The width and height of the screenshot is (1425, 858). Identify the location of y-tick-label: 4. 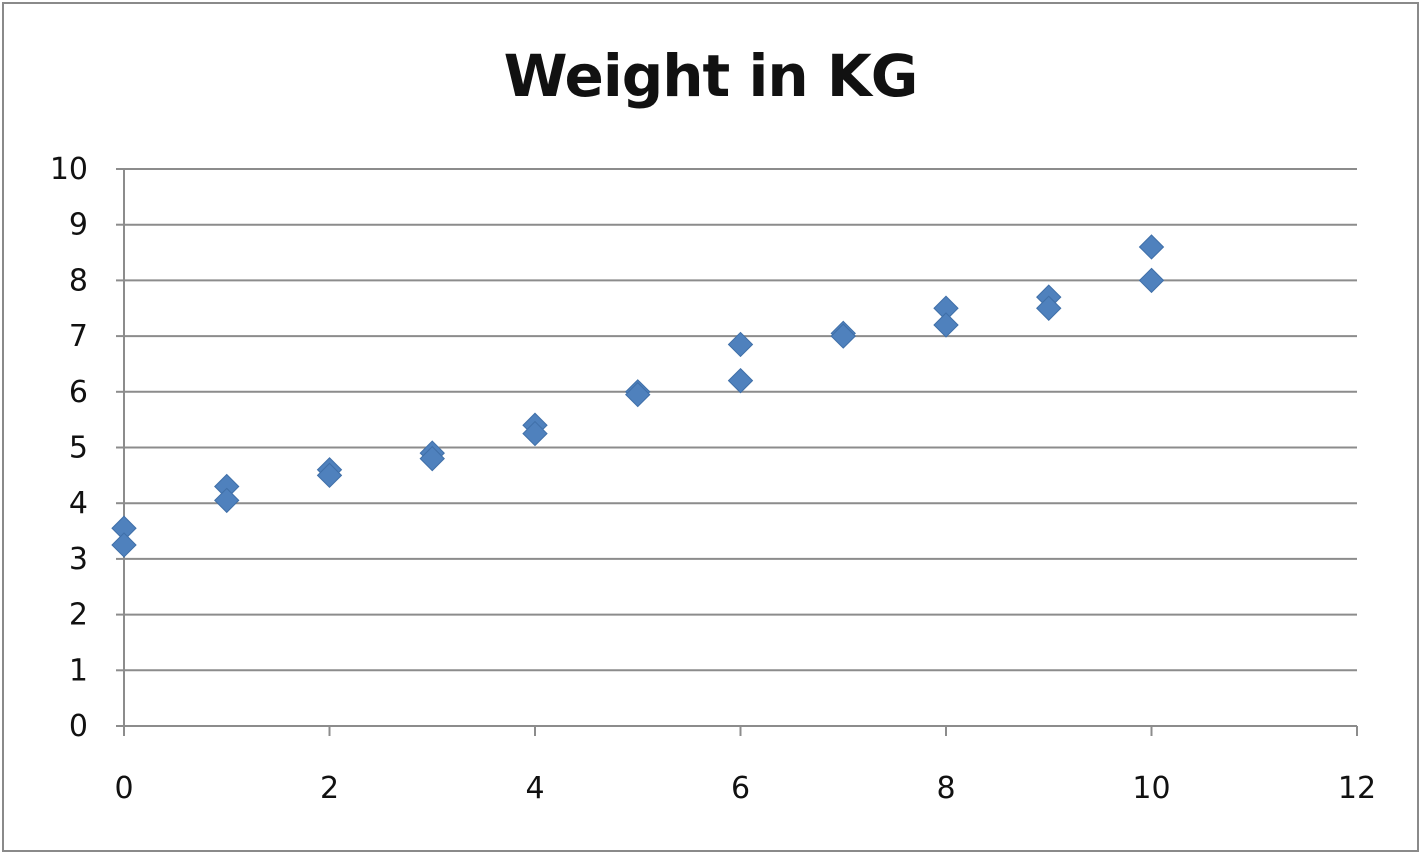
(78, 503).